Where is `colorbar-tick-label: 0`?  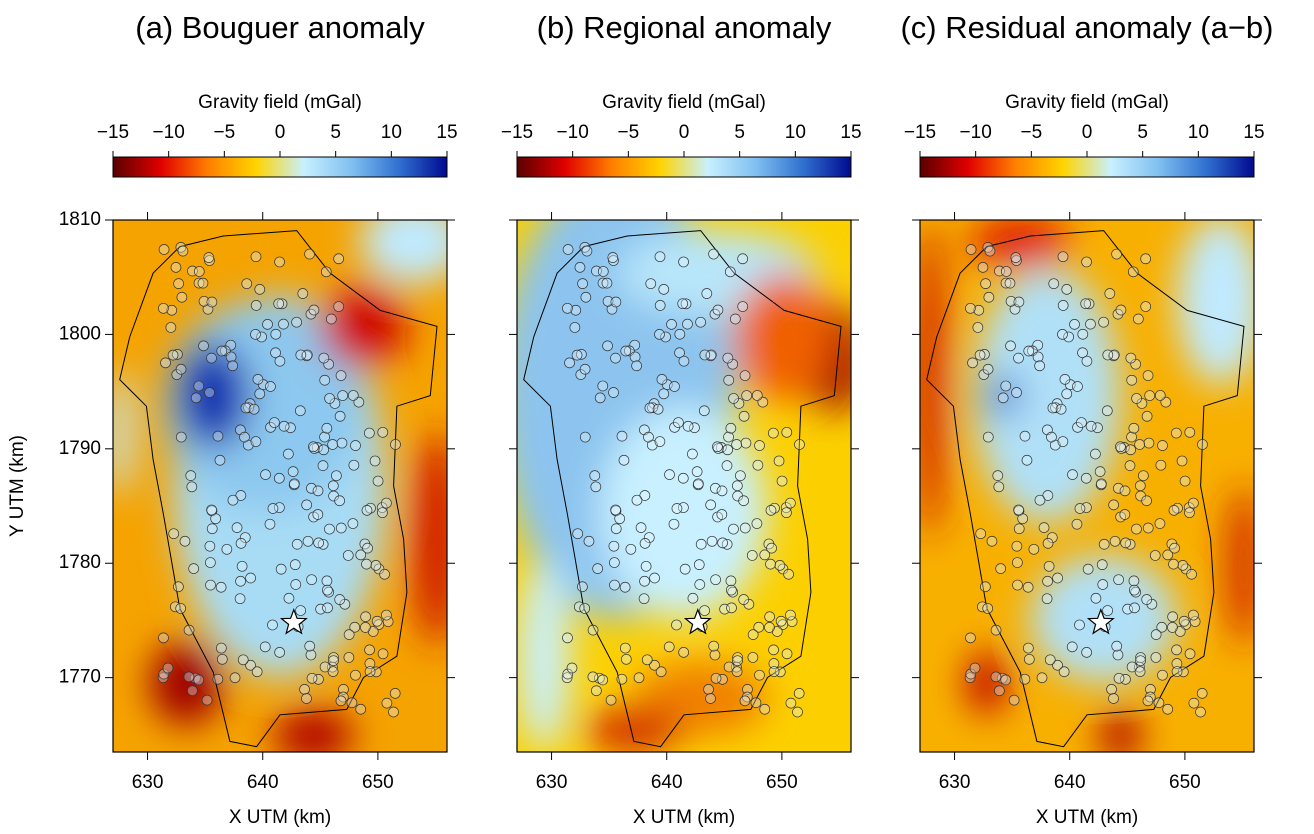
colorbar-tick-label: 0 is located at coordinates (684, 132).